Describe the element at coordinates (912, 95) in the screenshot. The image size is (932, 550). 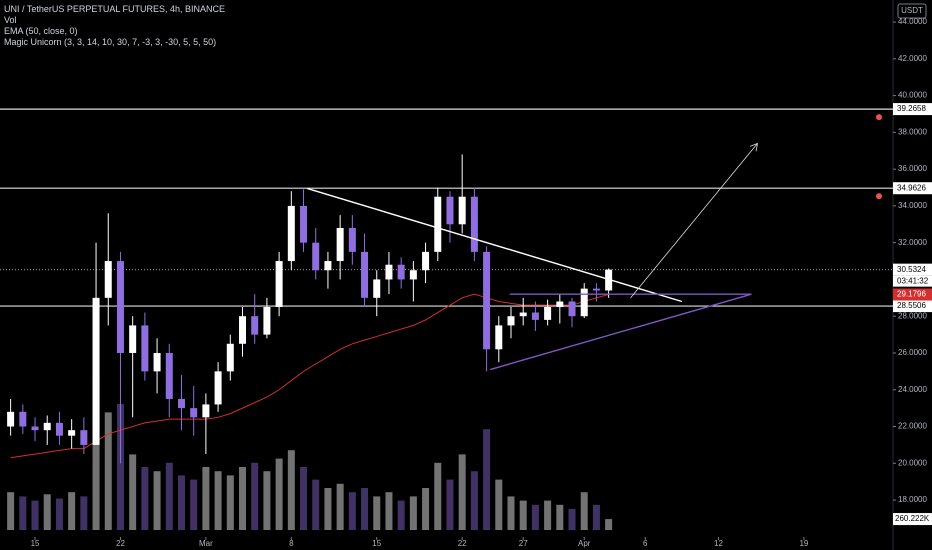
I see `y-tick-label: 40.0000` at that location.